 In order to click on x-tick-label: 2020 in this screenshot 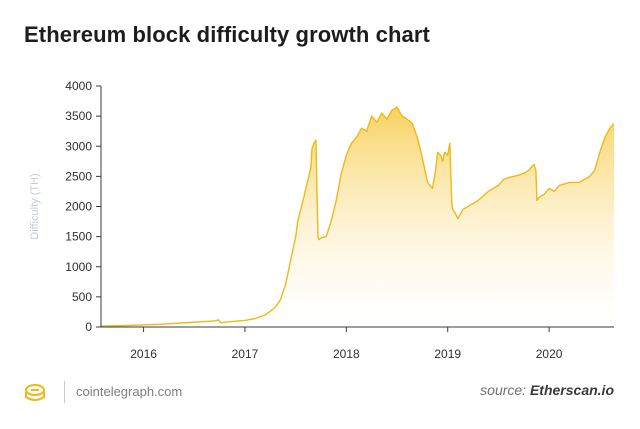, I will do `click(549, 354)`.